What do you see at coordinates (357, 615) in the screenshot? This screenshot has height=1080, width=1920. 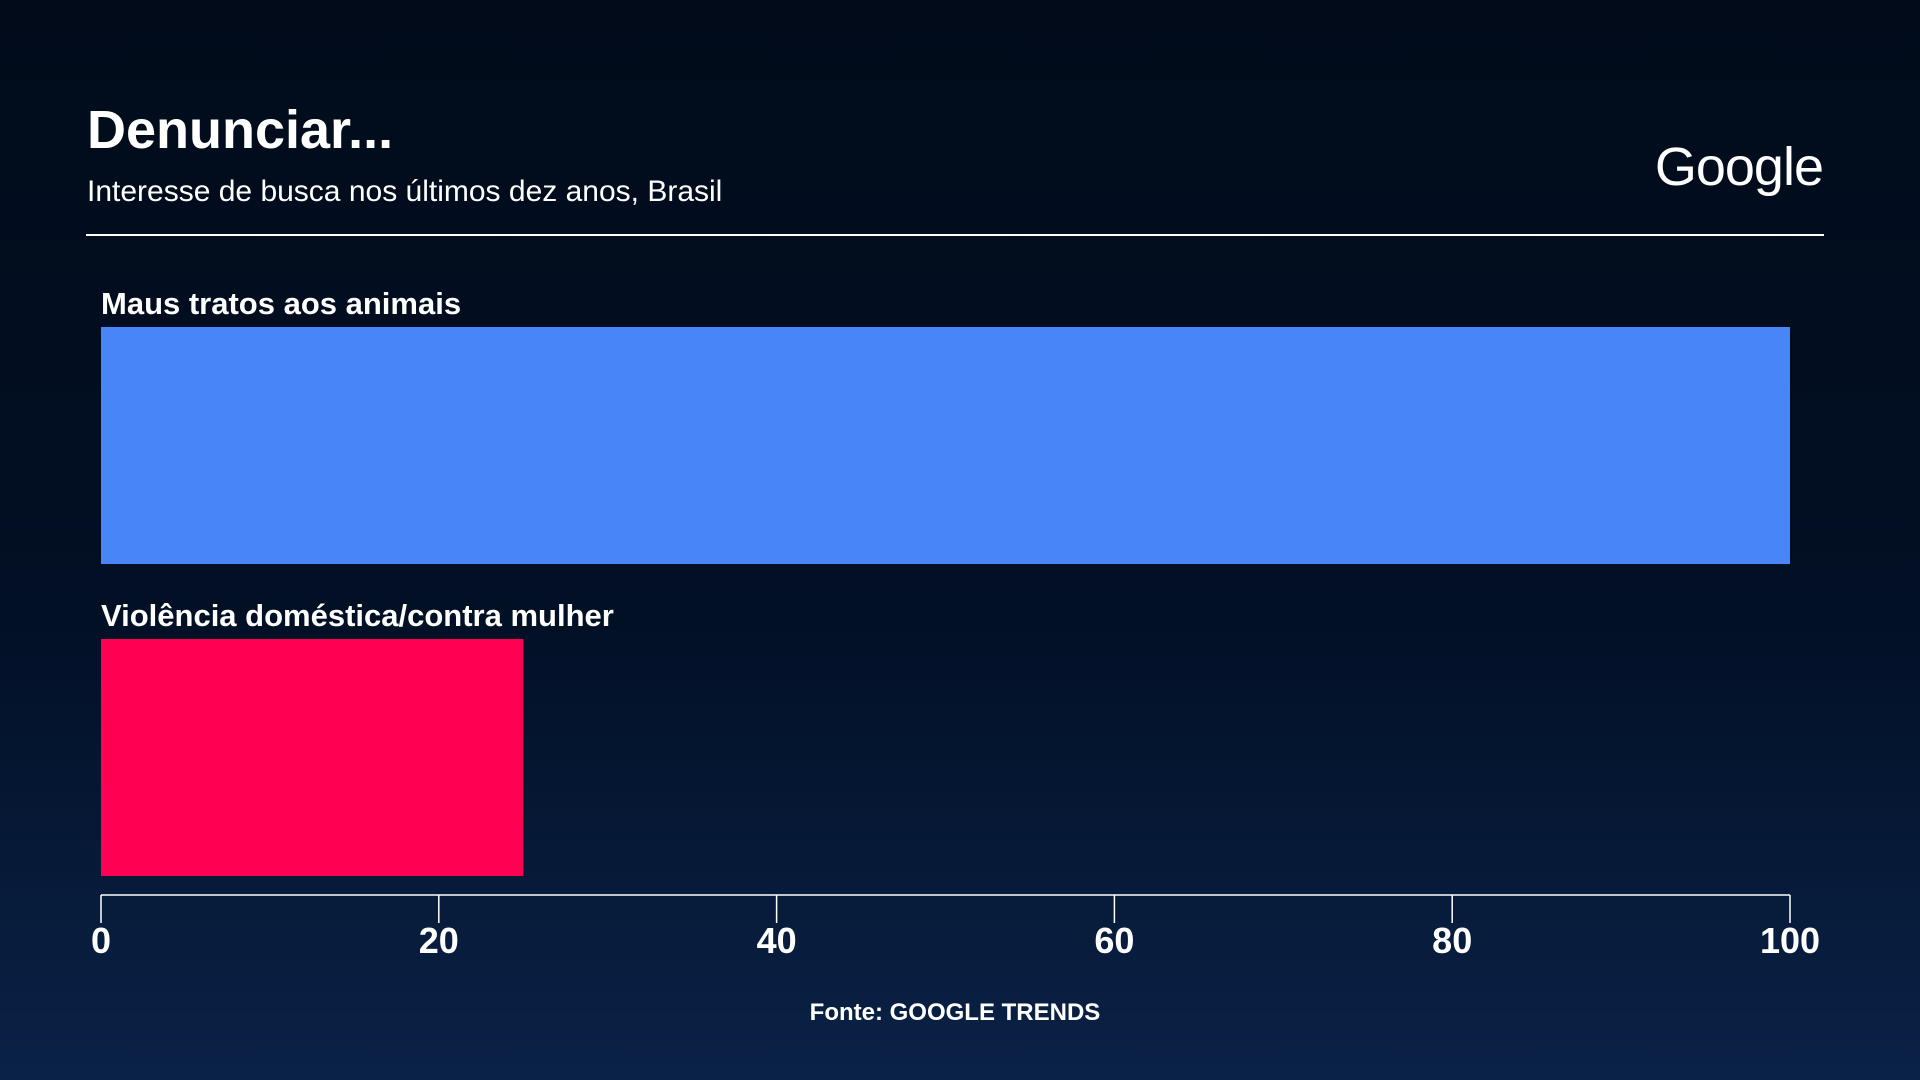 I see `category-label: Violência doméstica/contra mulher` at bounding box center [357, 615].